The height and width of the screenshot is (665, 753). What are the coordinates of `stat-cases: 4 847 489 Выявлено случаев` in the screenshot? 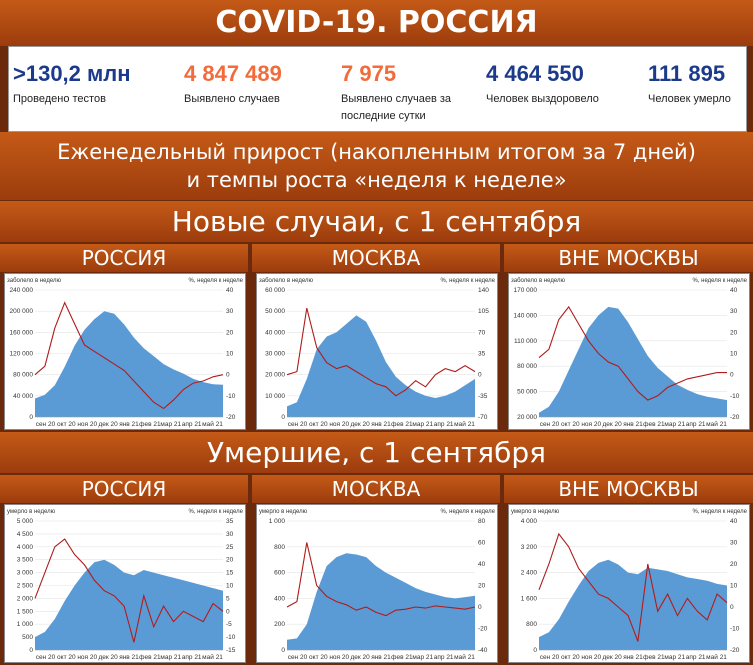 It's located at (254, 84).